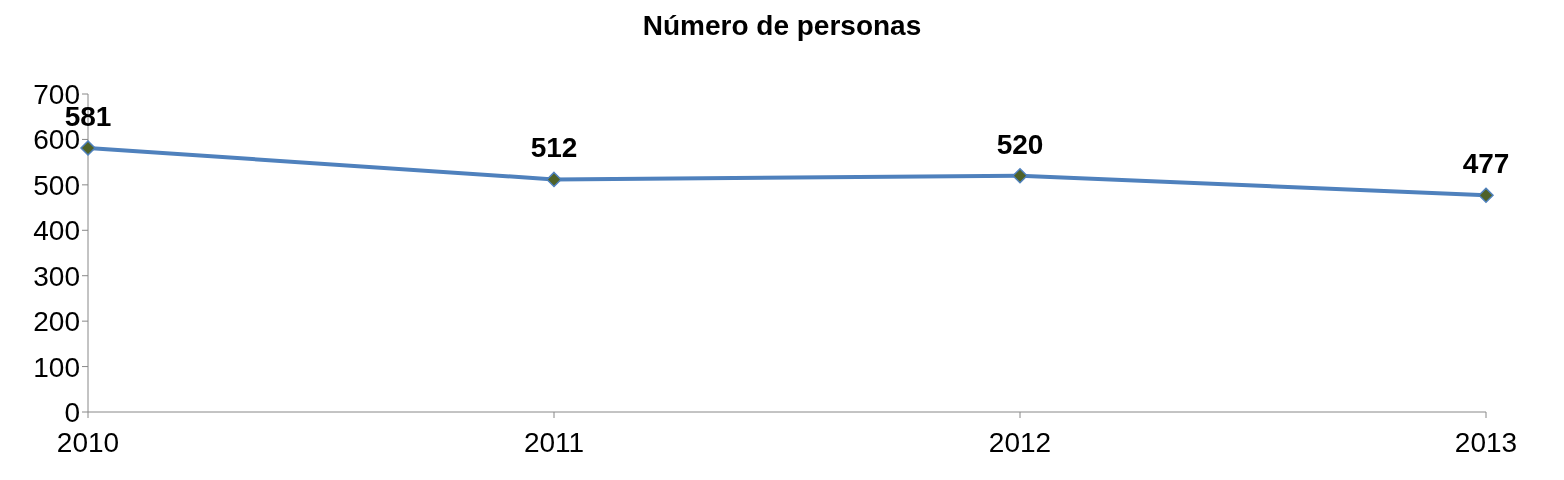 The width and height of the screenshot is (1564, 480). What do you see at coordinates (56, 231) in the screenshot?
I see `y-tick-label: 400` at bounding box center [56, 231].